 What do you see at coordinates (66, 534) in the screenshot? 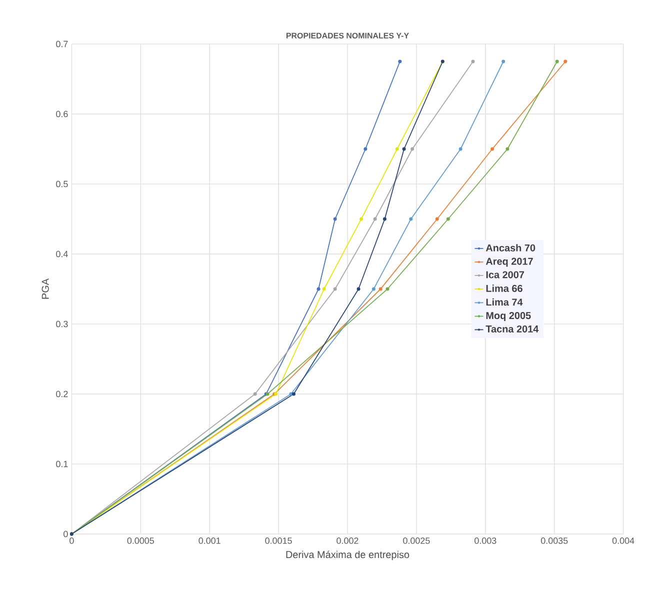
I see `y-tick-label: 0` at bounding box center [66, 534].